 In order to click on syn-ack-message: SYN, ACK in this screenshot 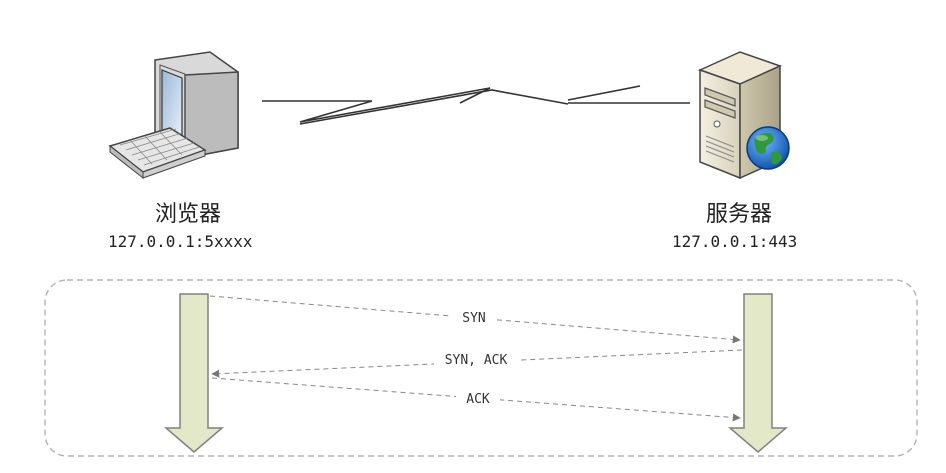, I will do `click(477, 363)`.